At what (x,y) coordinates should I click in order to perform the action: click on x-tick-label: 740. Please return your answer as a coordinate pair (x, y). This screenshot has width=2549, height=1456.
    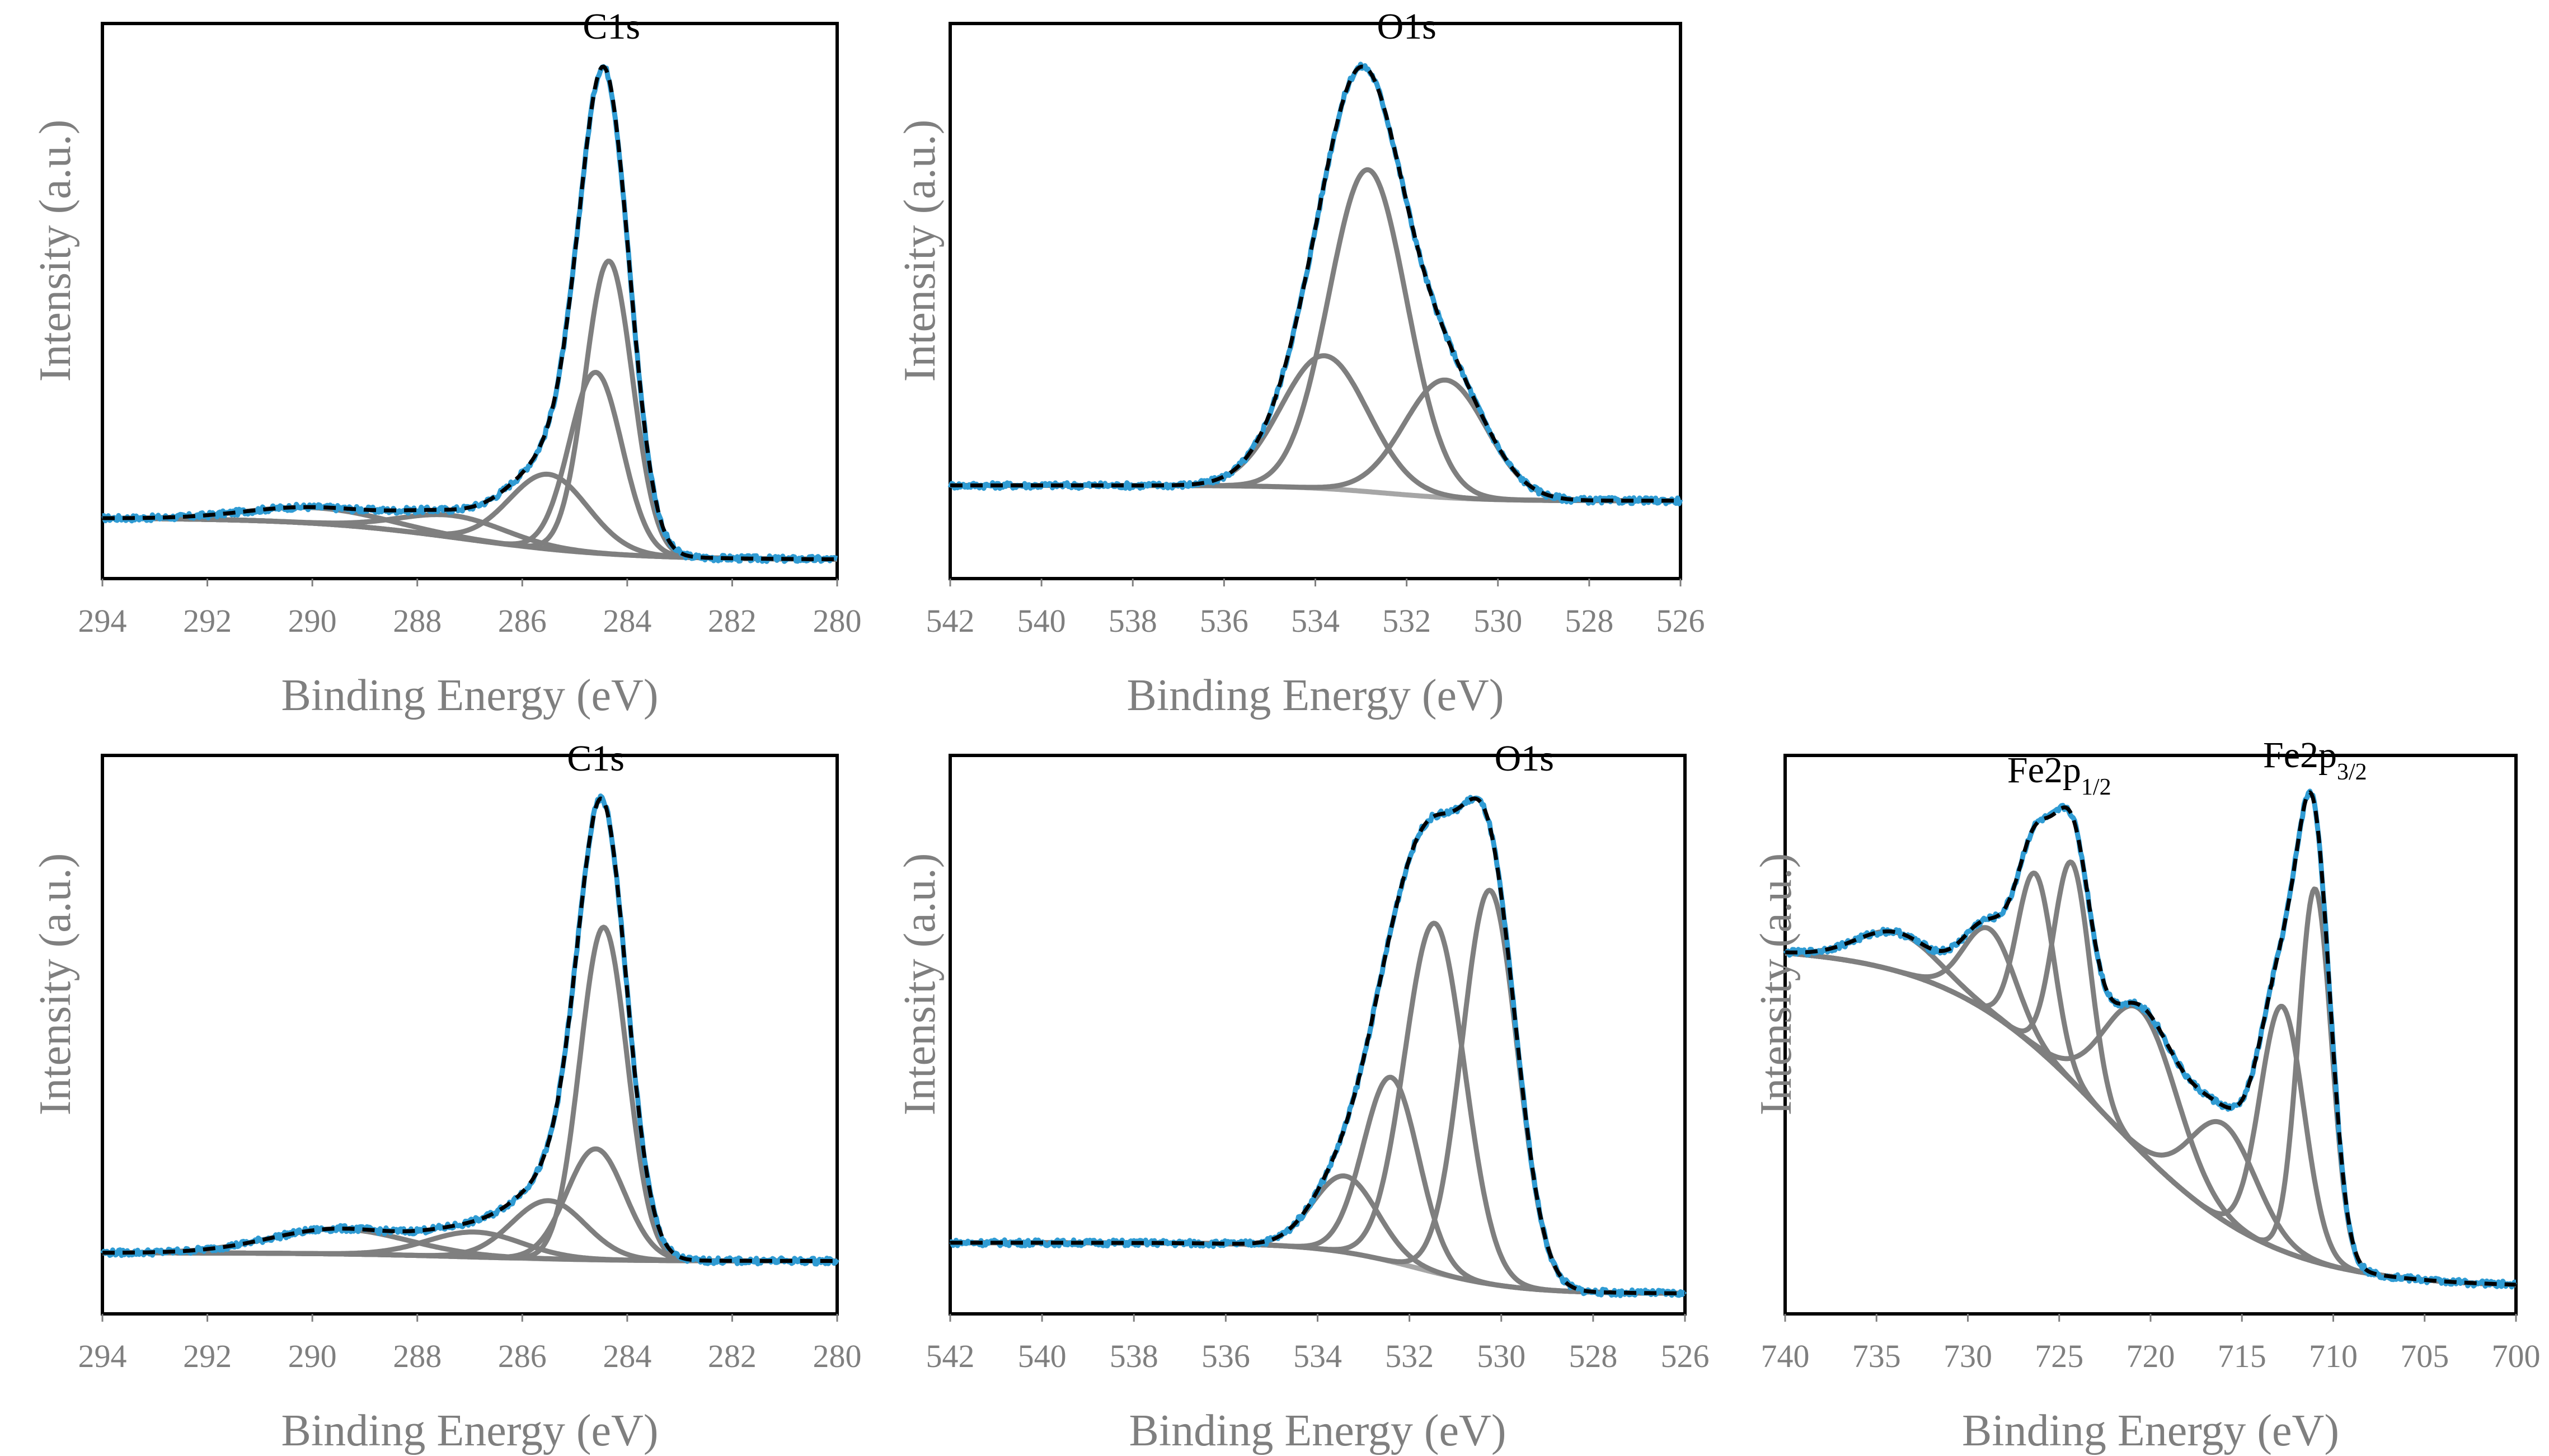
    Looking at the image, I should click on (1785, 1356).